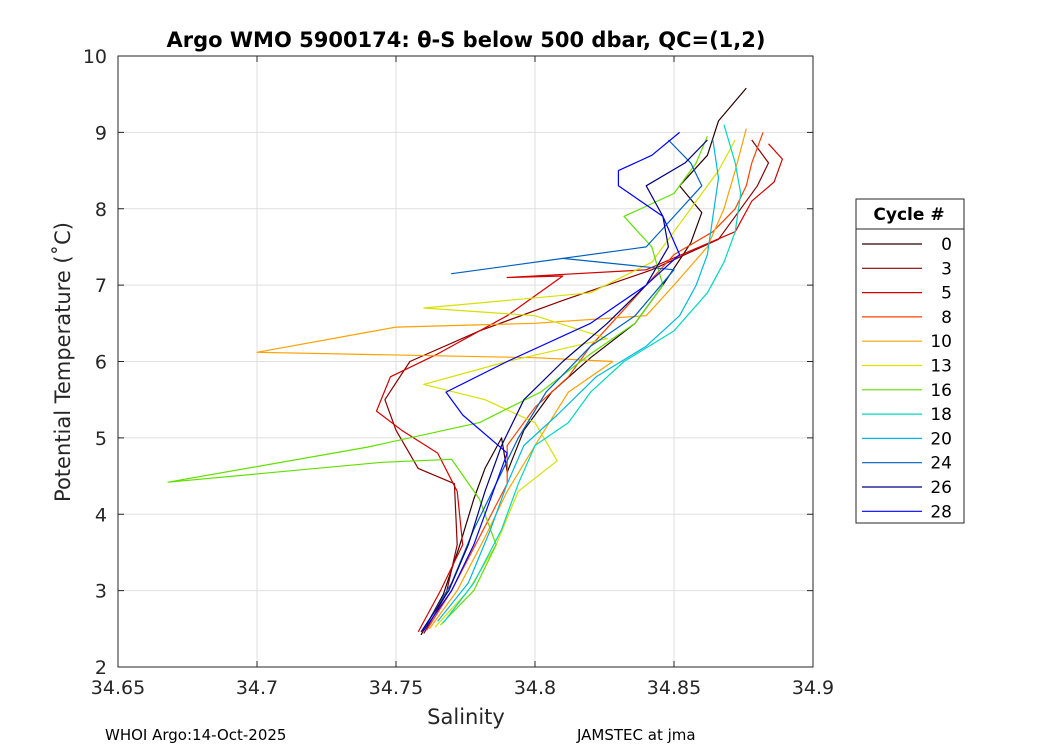 The image size is (1050, 750). I want to click on x-axis-label: Salinity, so click(466, 717).